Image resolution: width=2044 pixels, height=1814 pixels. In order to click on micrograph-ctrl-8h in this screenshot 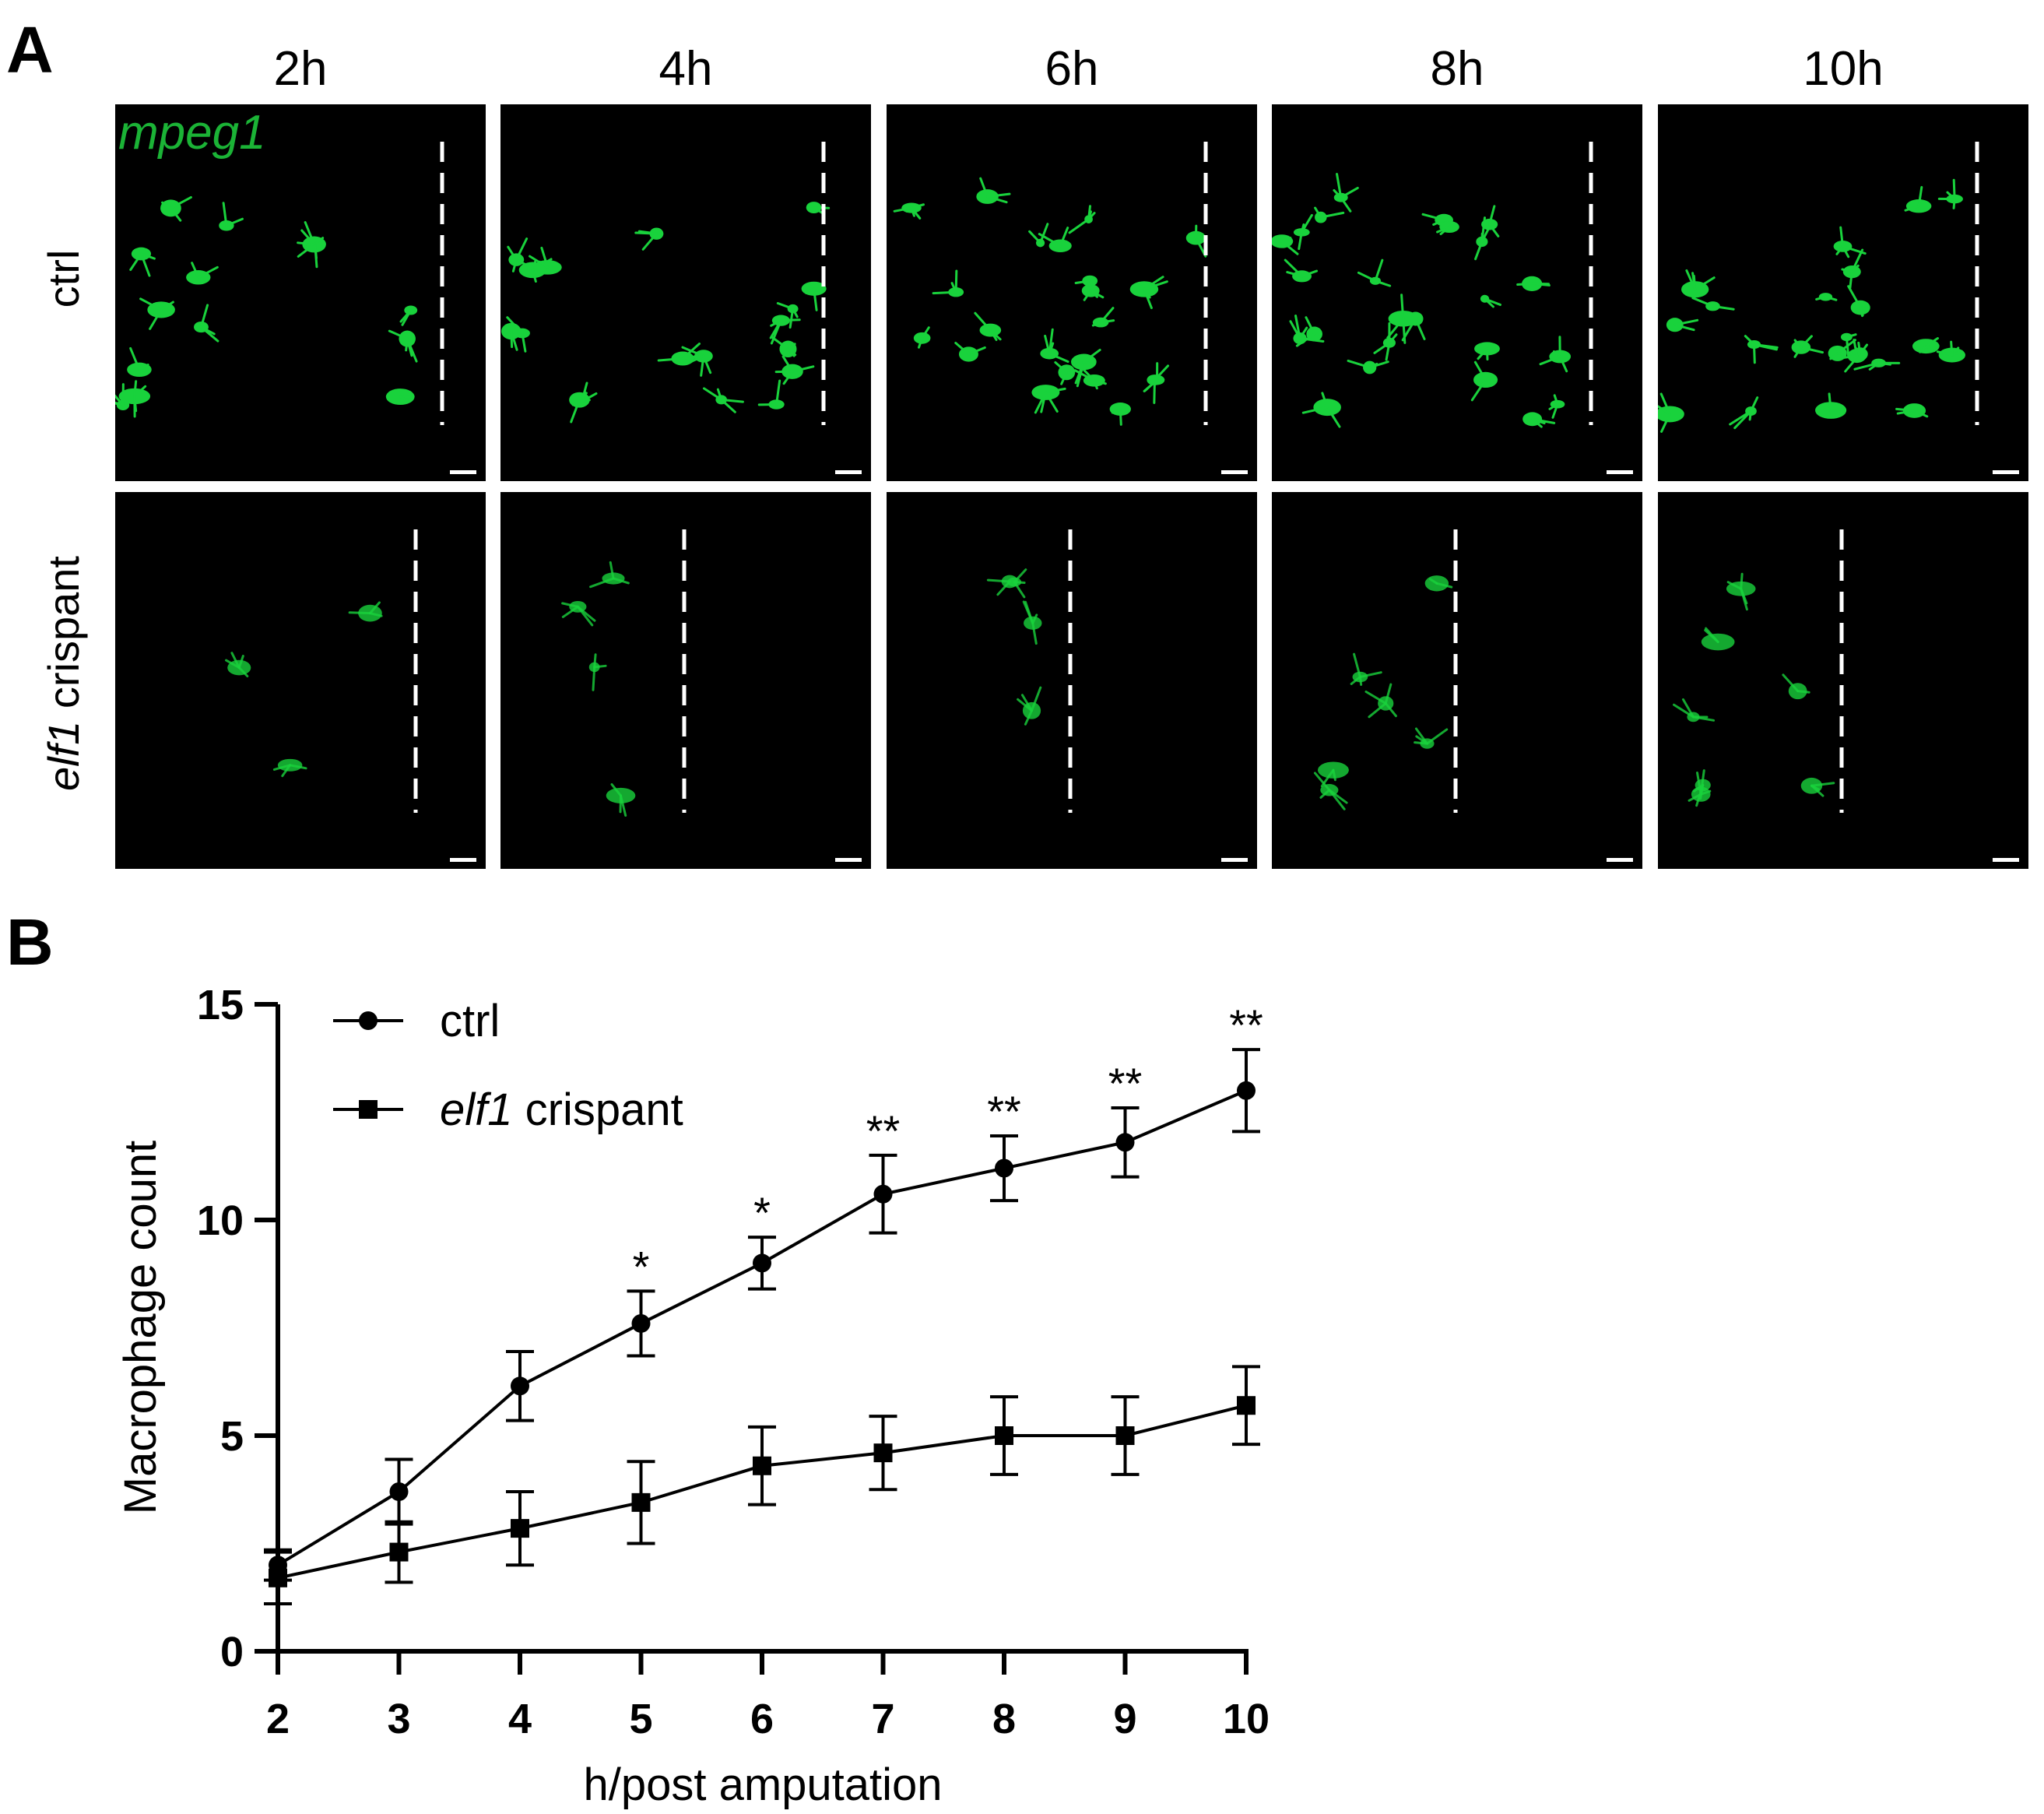, I will do `click(1457, 292)`.